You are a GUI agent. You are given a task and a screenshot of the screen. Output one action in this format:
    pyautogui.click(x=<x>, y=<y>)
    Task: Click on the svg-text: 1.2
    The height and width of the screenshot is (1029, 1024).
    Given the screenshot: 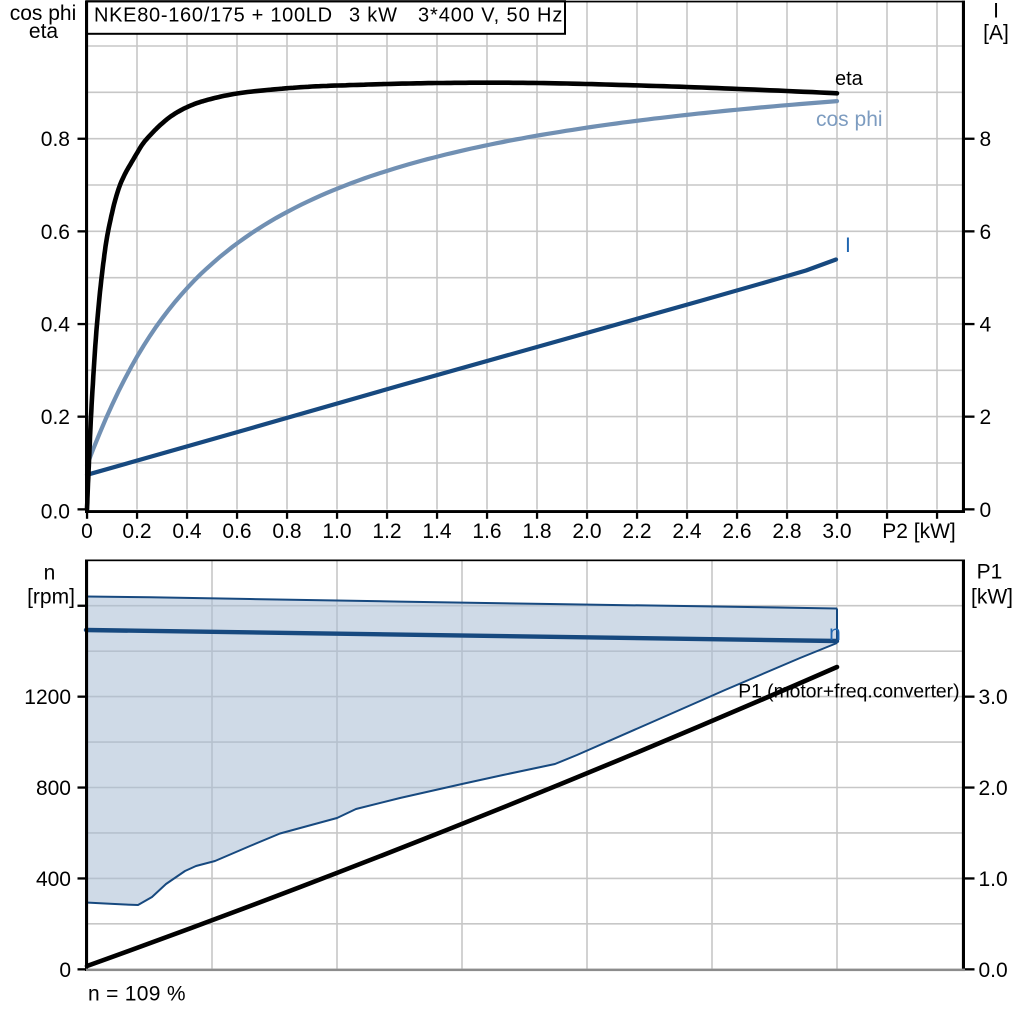 What is the action you would take?
    pyautogui.click(x=386, y=531)
    